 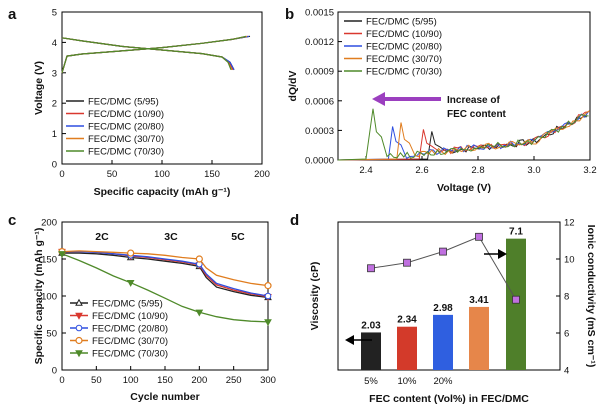 What do you see at coordinates (126, 152) in the screenshot?
I see `a-legend-label-5: FEC/DMC (70/30)` at bounding box center [126, 152].